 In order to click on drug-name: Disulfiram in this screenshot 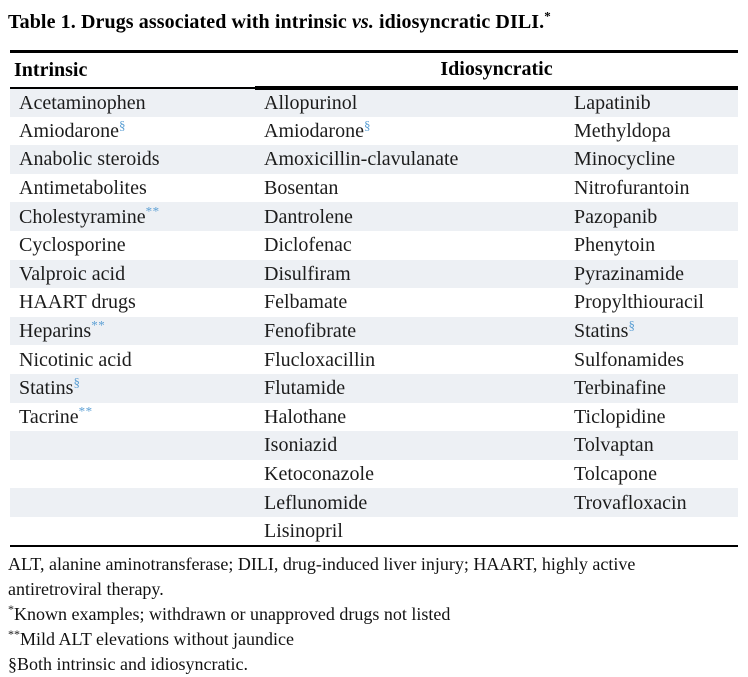, I will do `click(307, 273)`.